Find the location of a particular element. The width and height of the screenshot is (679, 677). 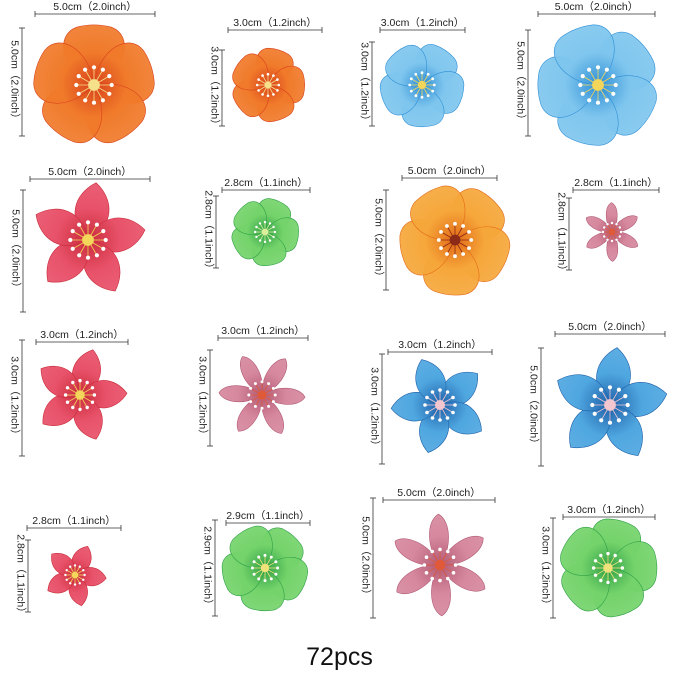

height-label: 2.9cm（1.1inch） is located at coordinates (207, 568).